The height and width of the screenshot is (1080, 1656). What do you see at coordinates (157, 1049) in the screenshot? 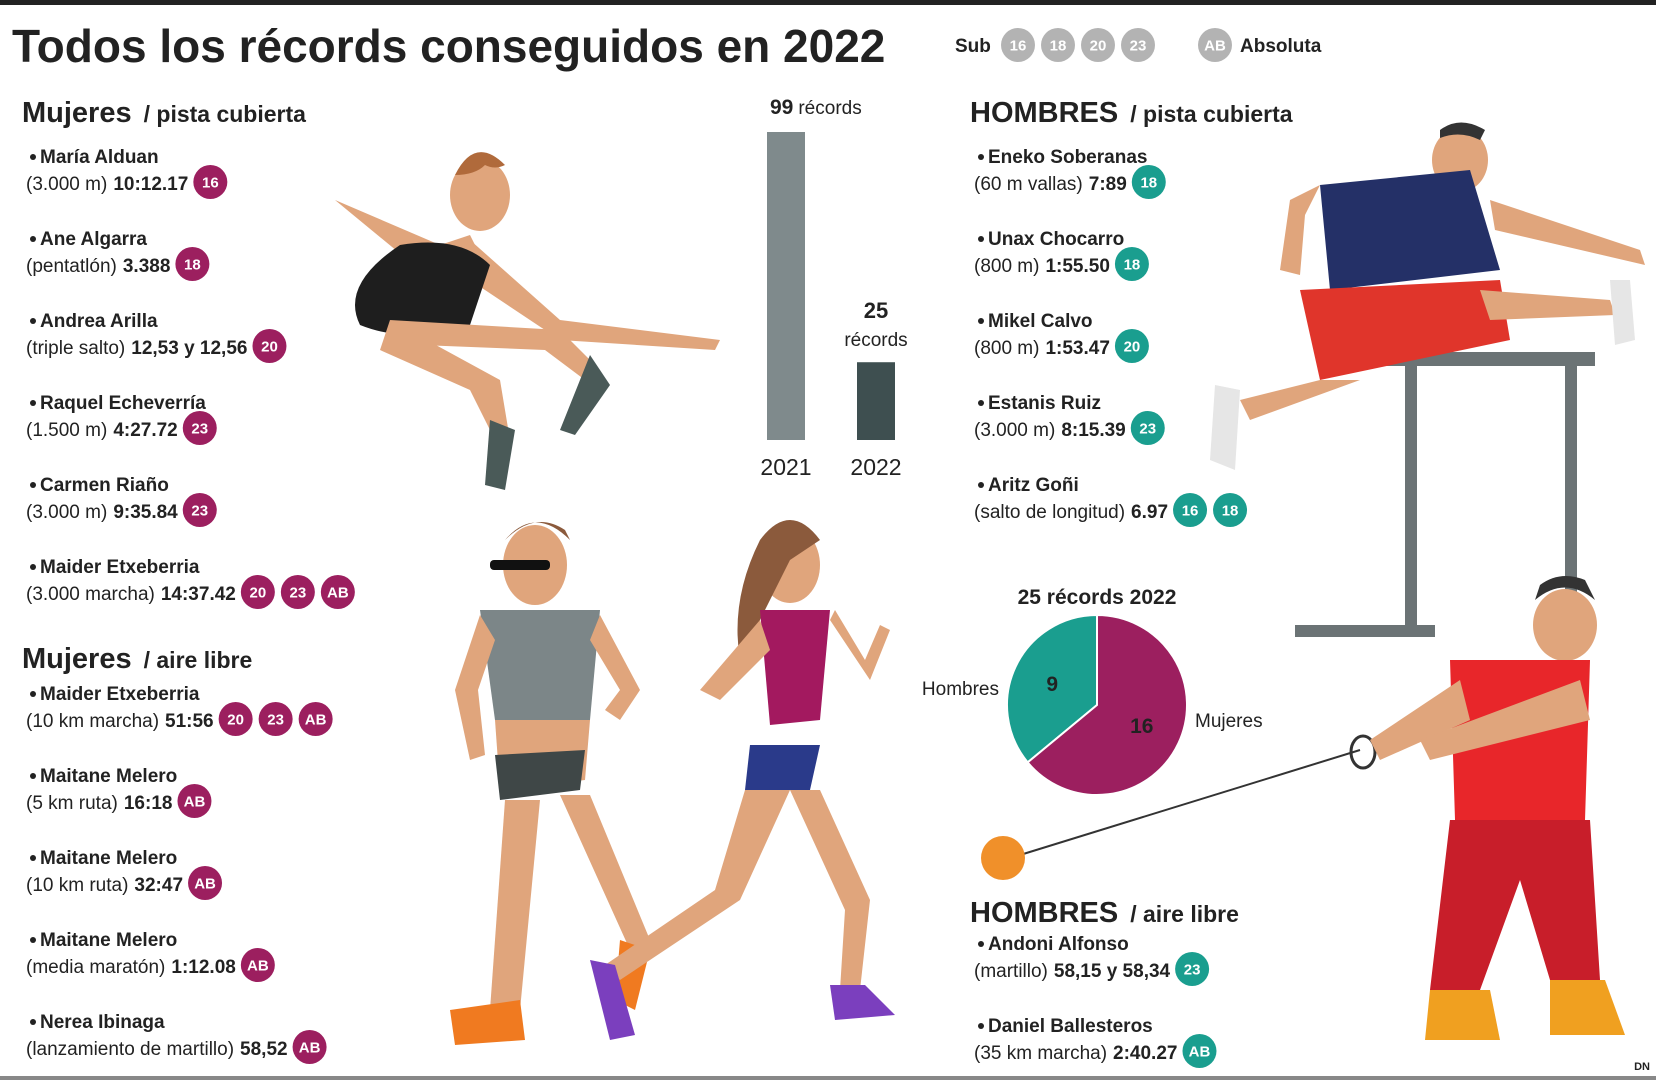
I see `record-detail: (lanzamiento de martillo) 58,52` at bounding box center [157, 1049].